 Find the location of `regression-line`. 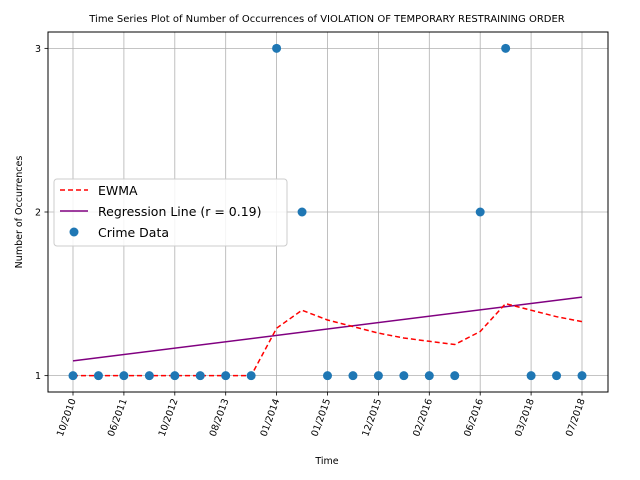

regression-line is located at coordinates (327, 329).